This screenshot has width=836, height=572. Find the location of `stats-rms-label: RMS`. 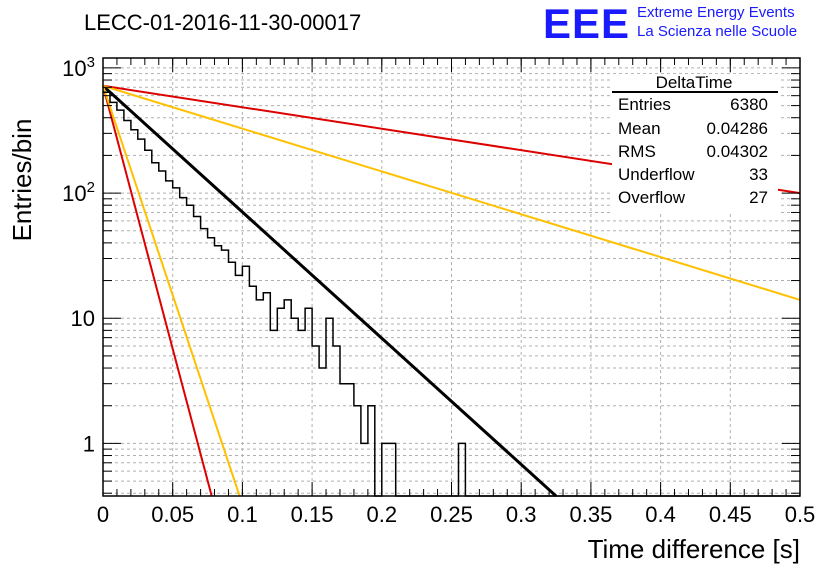

stats-rms-label: RMS is located at coordinates (637, 151).